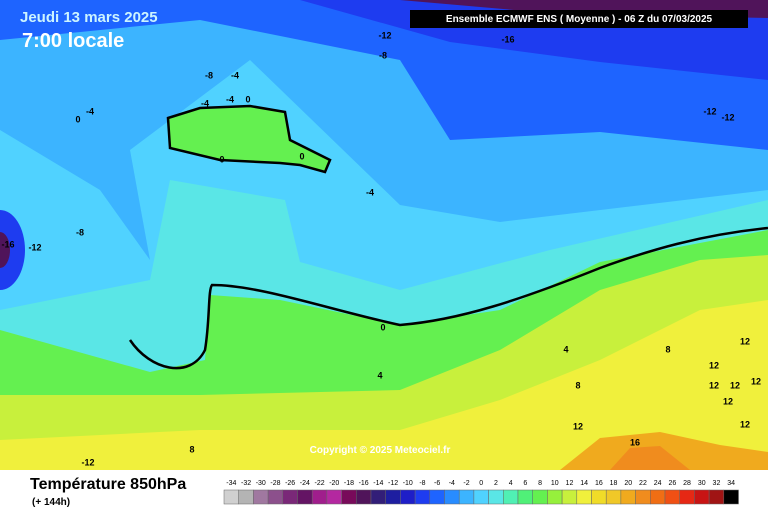 The width and height of the screenshot is (768, 512). I want to click on scale-label: 24, so click(658, 483).